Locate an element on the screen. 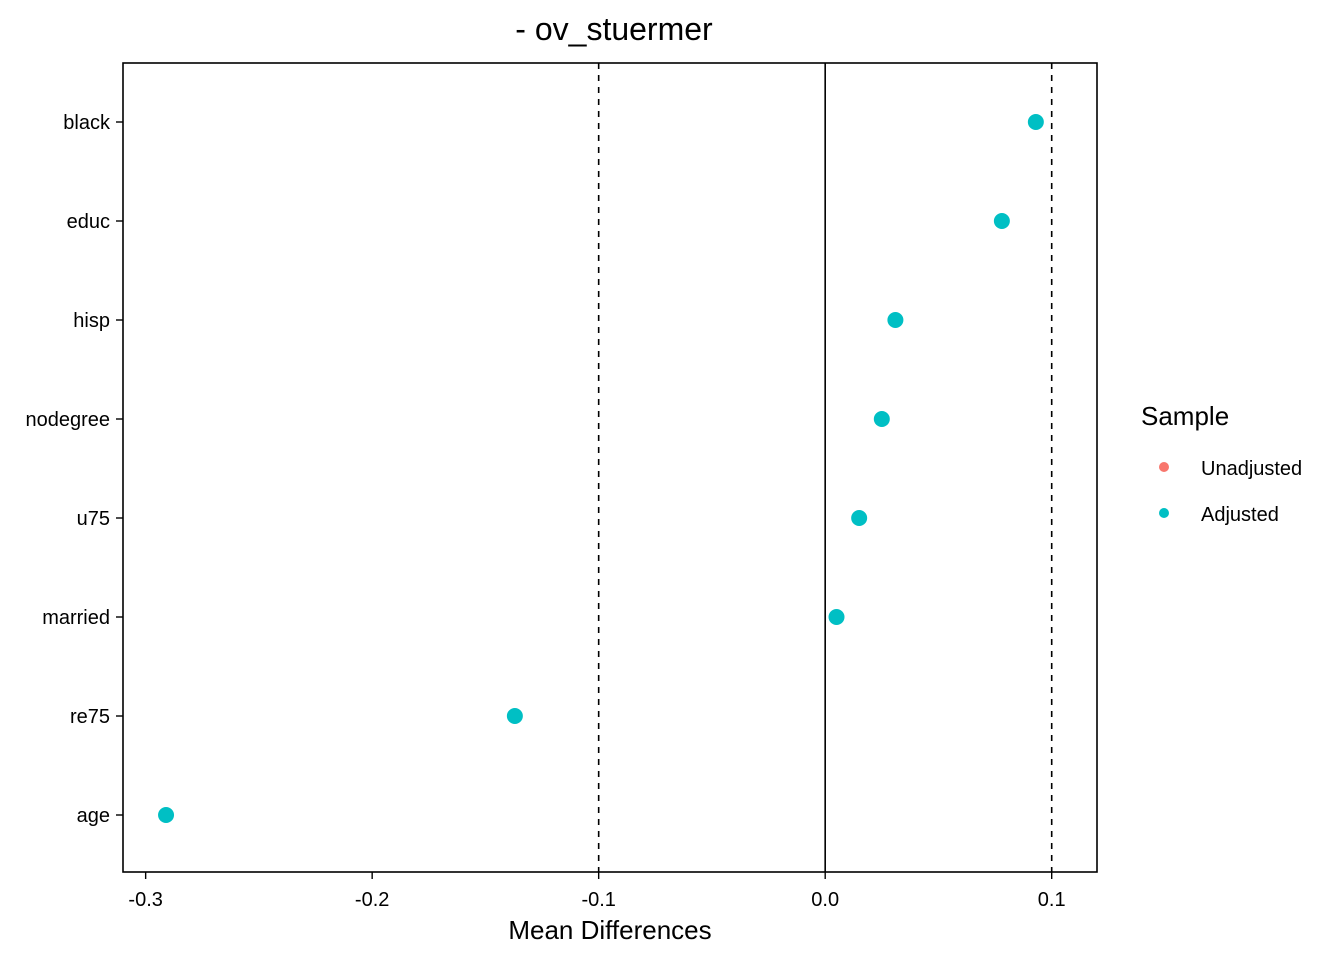  legend-key-unadjusted is located at coordinates (1164, 467).